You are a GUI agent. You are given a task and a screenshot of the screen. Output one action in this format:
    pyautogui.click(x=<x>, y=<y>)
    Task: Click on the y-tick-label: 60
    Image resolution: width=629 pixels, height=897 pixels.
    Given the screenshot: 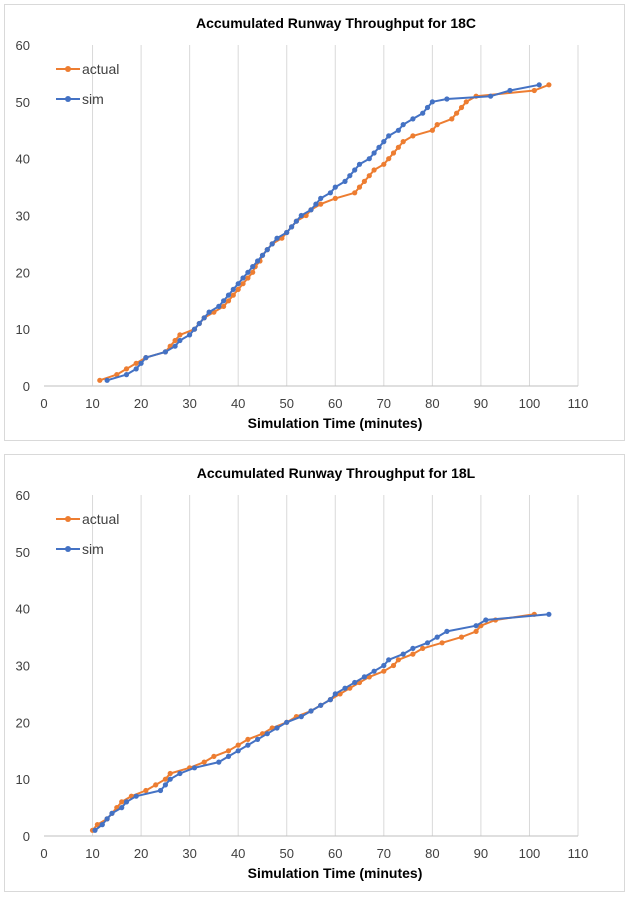 What is the action you would take?
    pyautogui.click(x=23, y=45)
    